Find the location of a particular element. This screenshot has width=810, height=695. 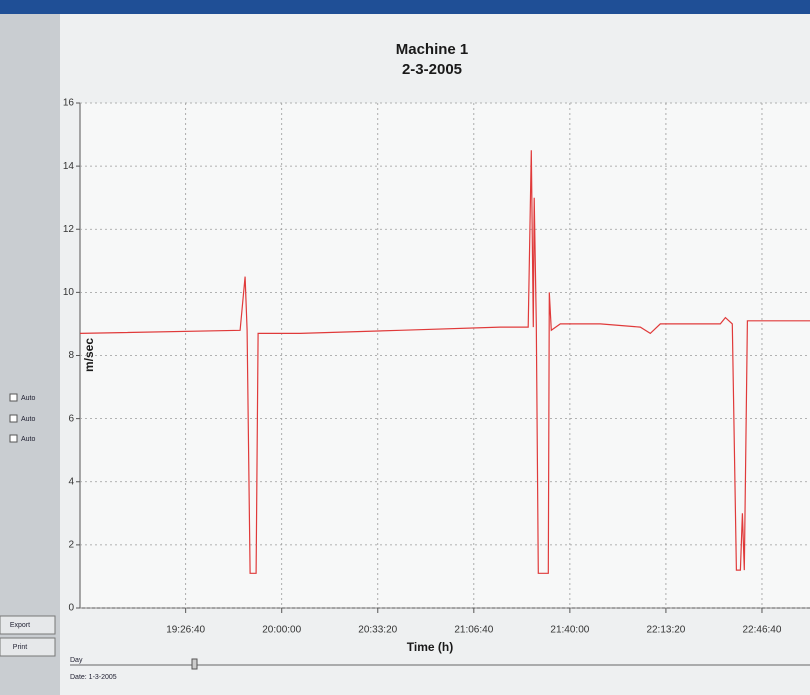

button-label: Export is located at coordinates (20, 625).